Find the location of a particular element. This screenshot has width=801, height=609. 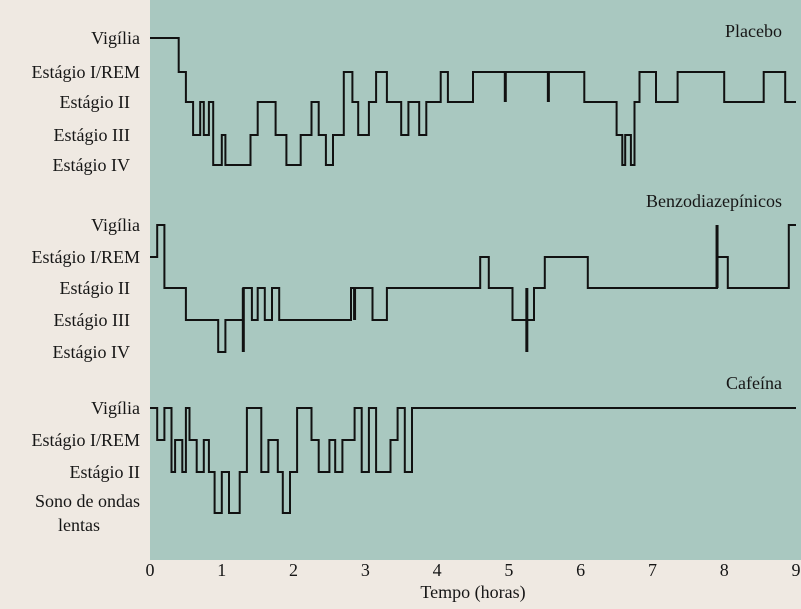

panel-title-2: Cafeína is located at coordinates (754, 383).